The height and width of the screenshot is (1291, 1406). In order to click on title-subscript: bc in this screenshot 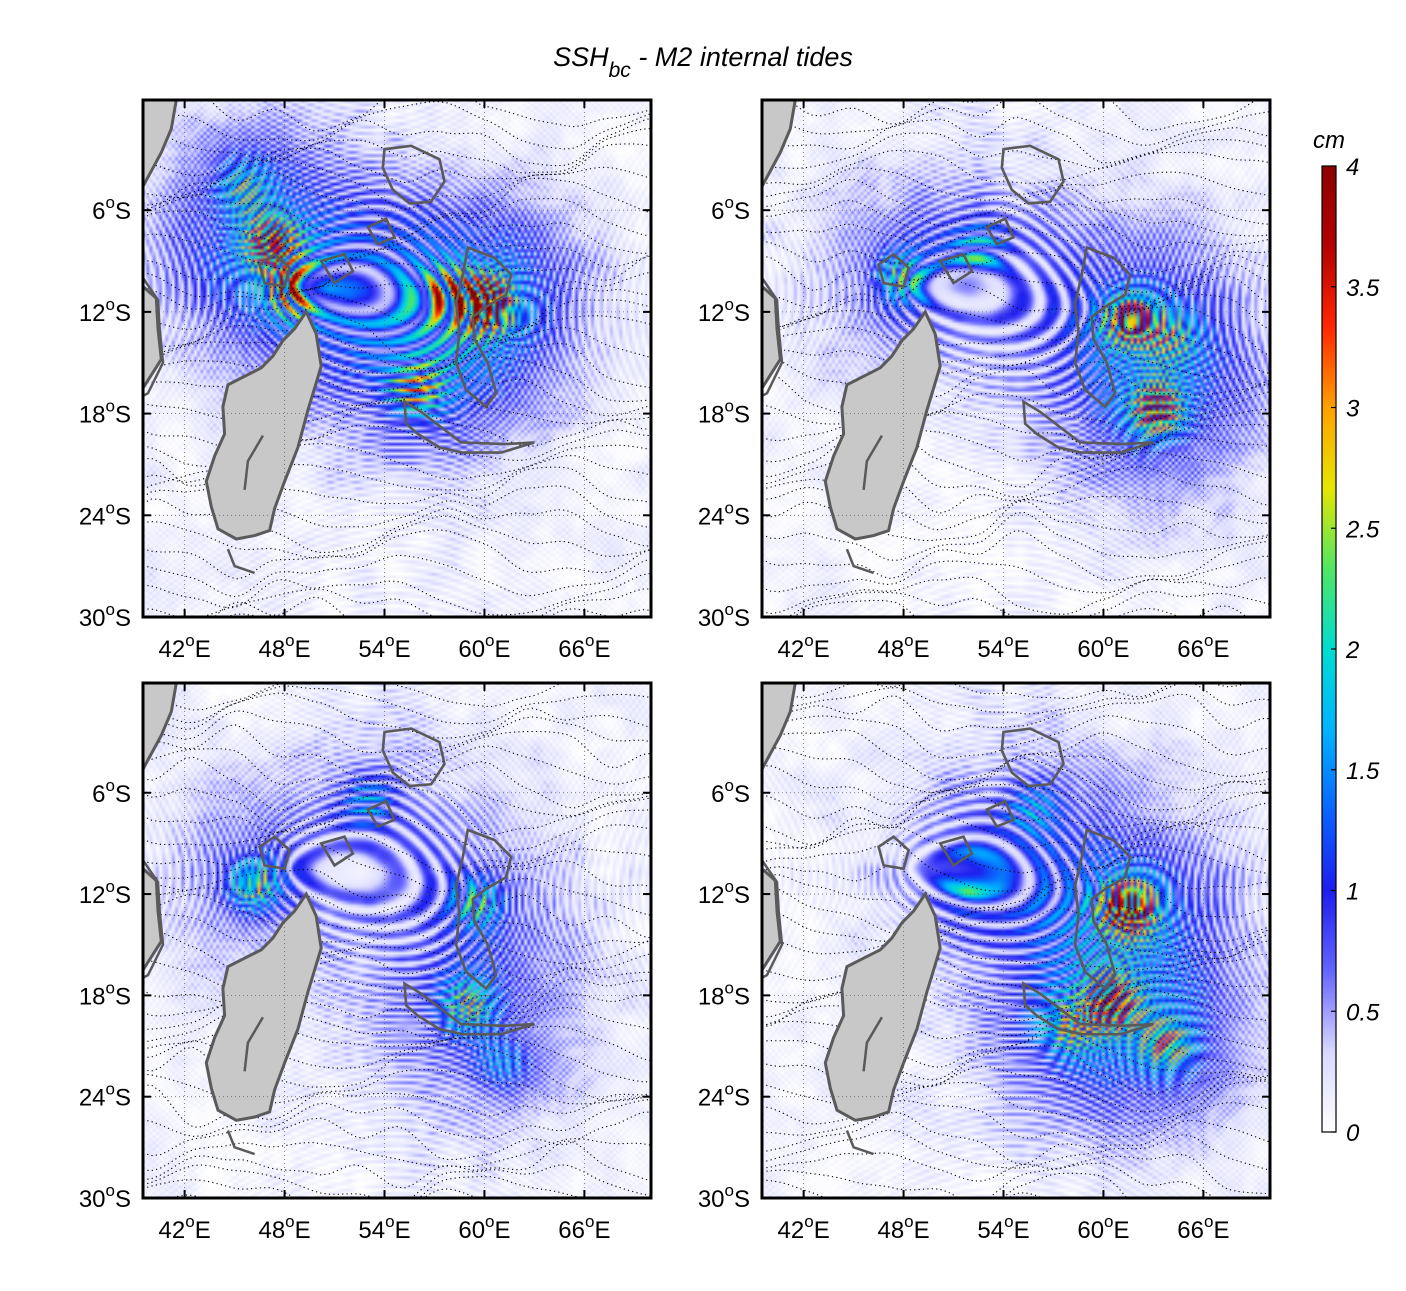, I will do `click(620, 70)`.